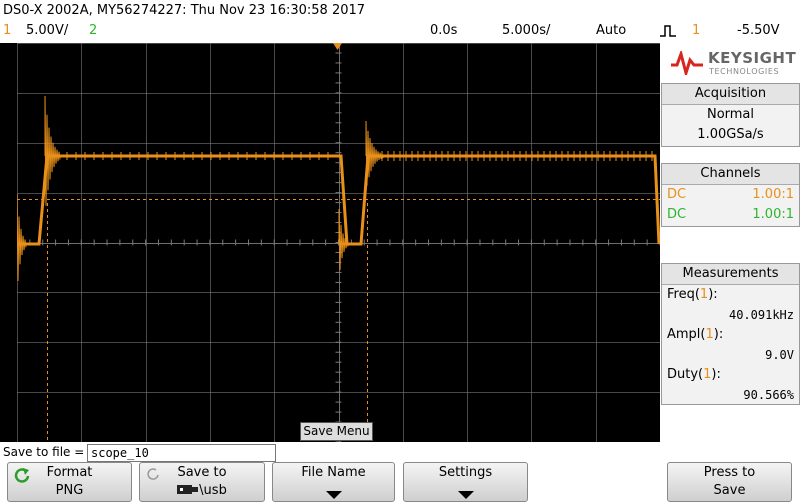 The height and width of the screenshot is (503, 800). Describe the element at coordinates (188, 489) in the screenshot. I see `usb-drive-icon` at that location.